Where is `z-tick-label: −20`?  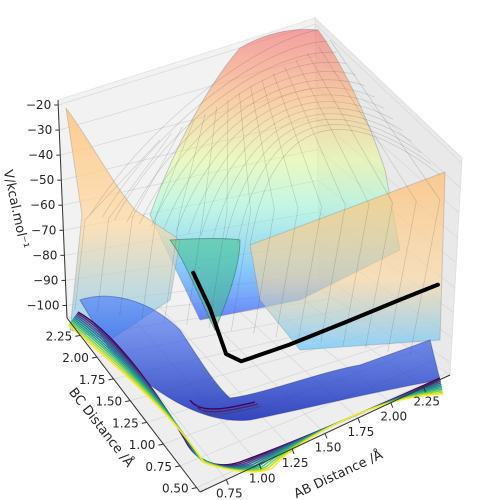
z-tick-label: −20 is located at coordinates (38, 105).